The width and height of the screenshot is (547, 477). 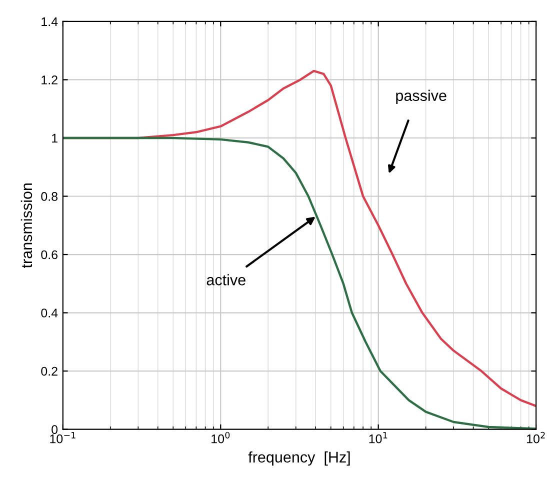 I want to click on y-tick-label: 0.2, so click(x=49, y=371).